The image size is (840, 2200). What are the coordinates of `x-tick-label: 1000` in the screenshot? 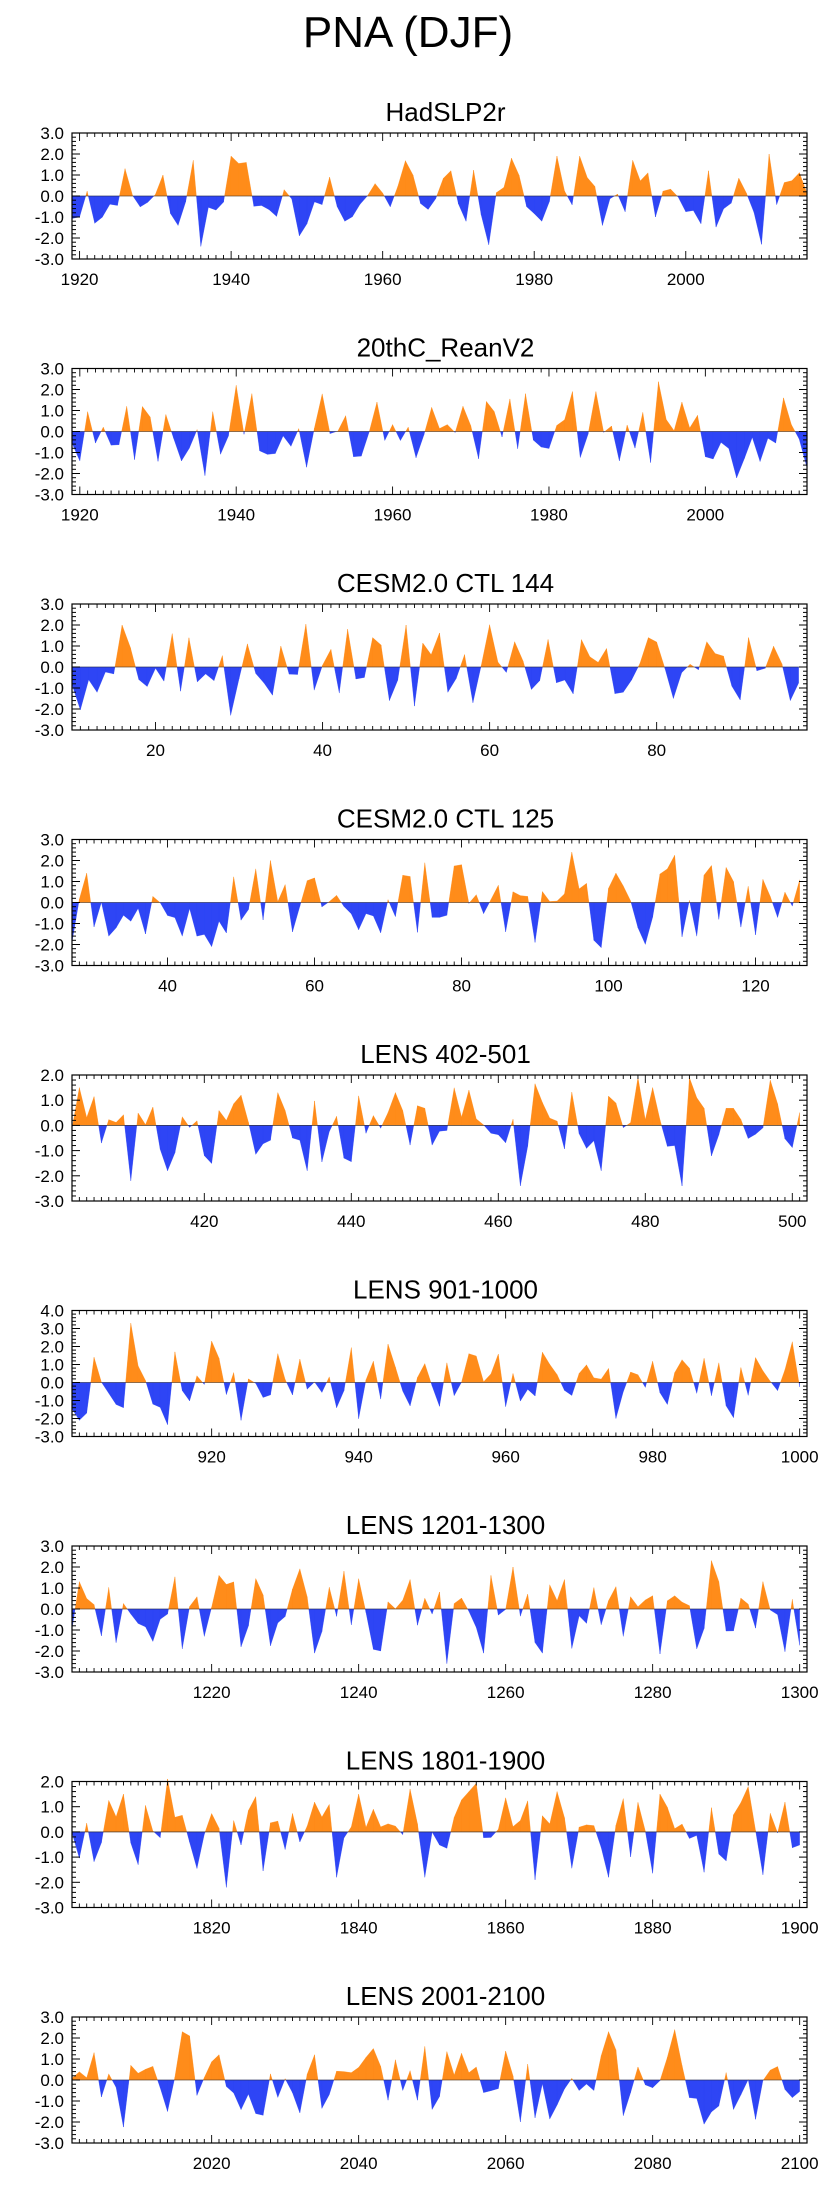 It's located at (800, 1457).